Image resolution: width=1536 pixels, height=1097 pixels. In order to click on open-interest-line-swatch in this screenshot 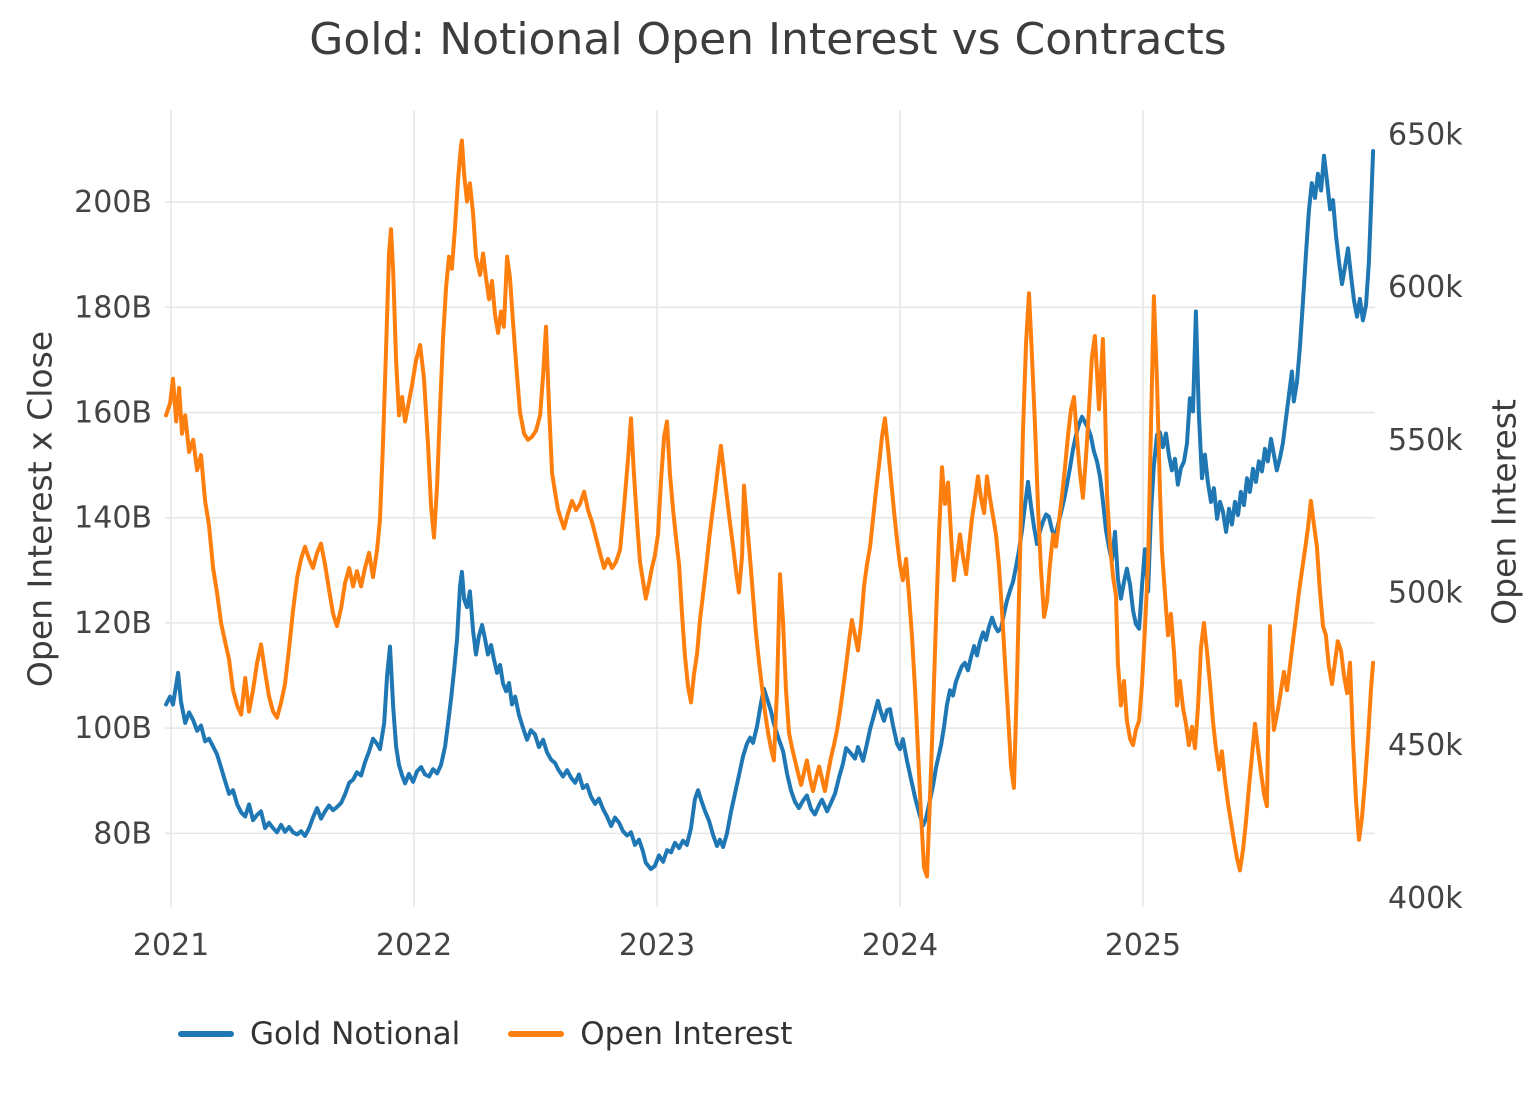, I will do `click(536, 1034)`.